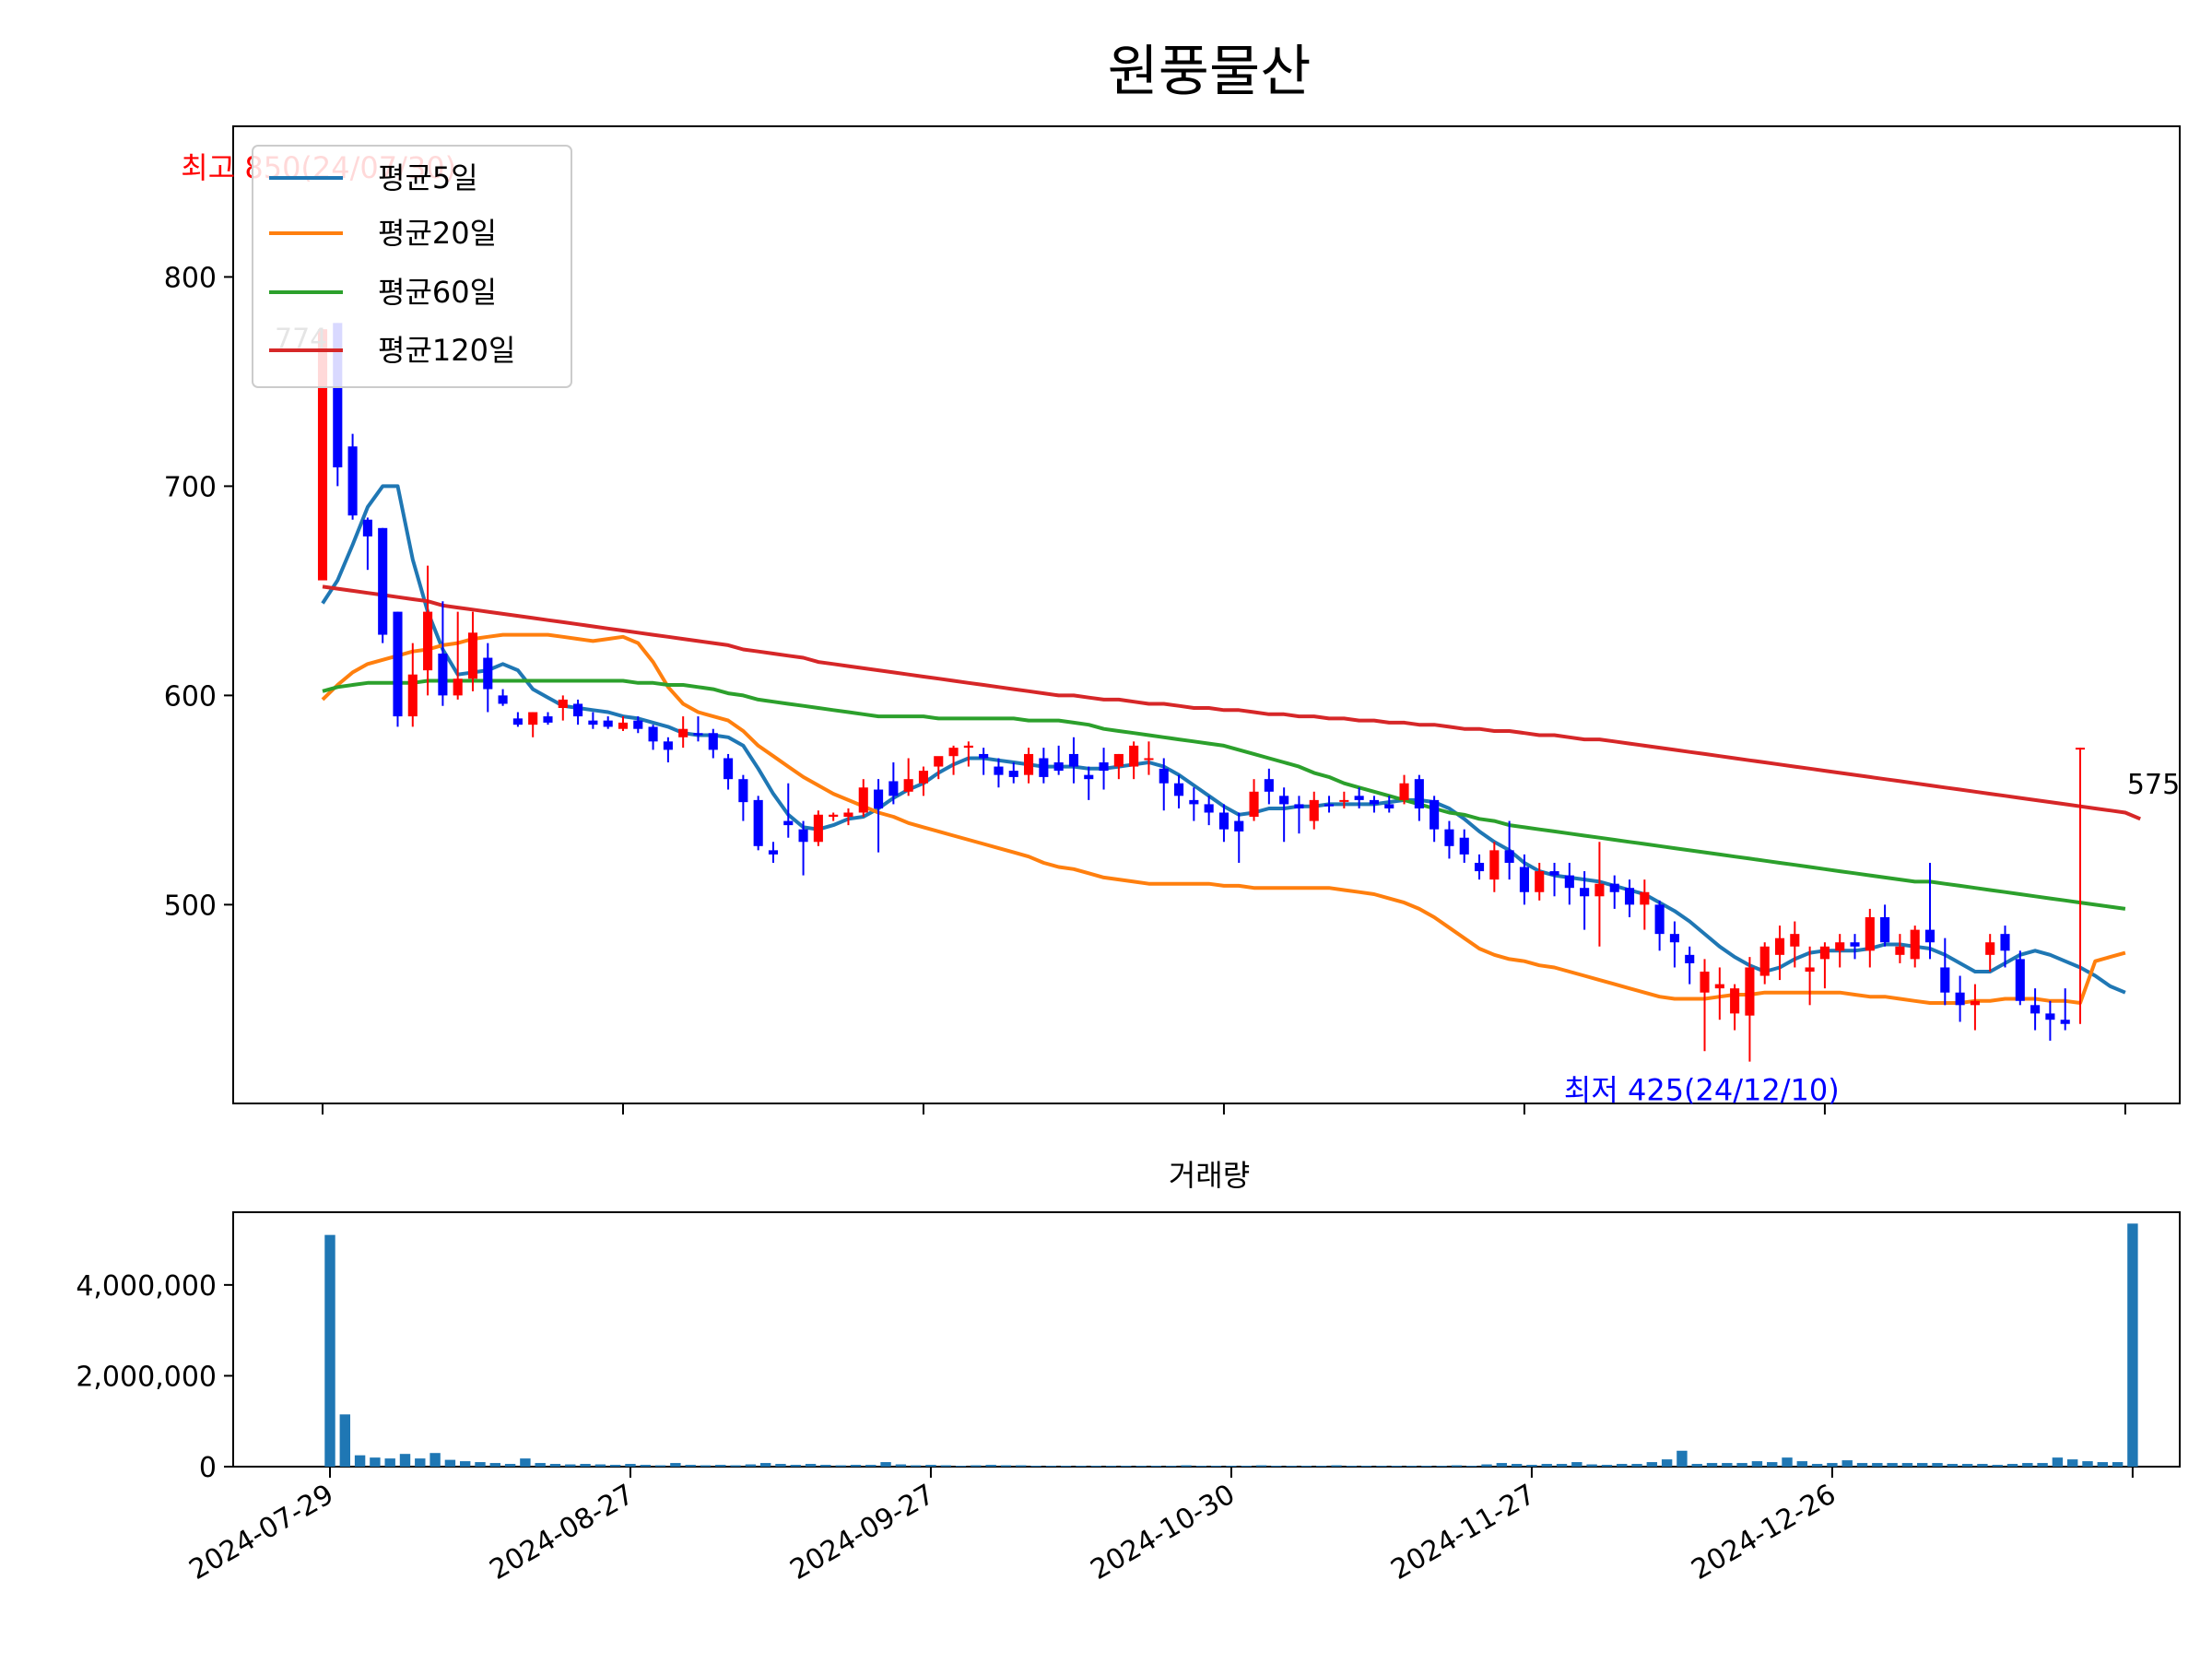  What do you see at coordinates (190, 696) in the screenshot?
I see `y-tick-label: 600` at bounding box center [190, 696].